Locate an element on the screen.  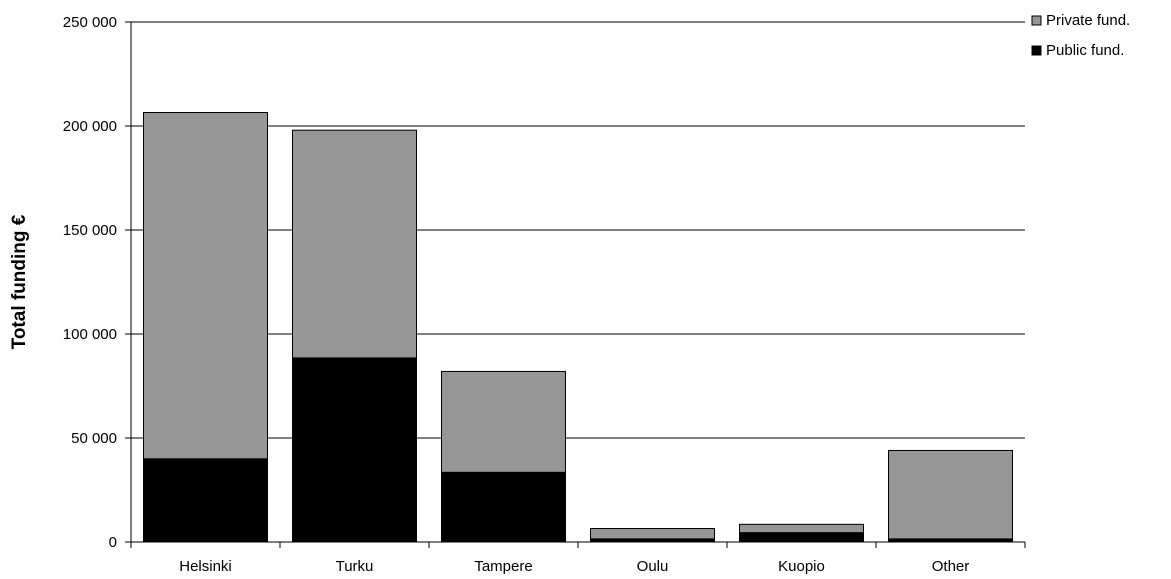
y-axis-title: Total funding € is located at coordinates (19, 281).